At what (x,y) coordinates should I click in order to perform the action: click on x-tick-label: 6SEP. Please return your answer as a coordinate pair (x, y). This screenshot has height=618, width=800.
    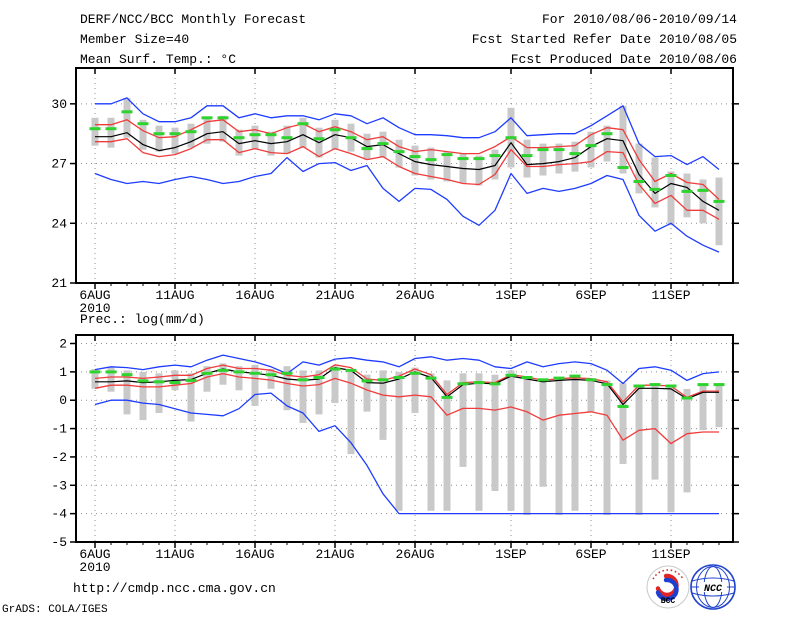
    Looking at the image, I should click on (590, 295).